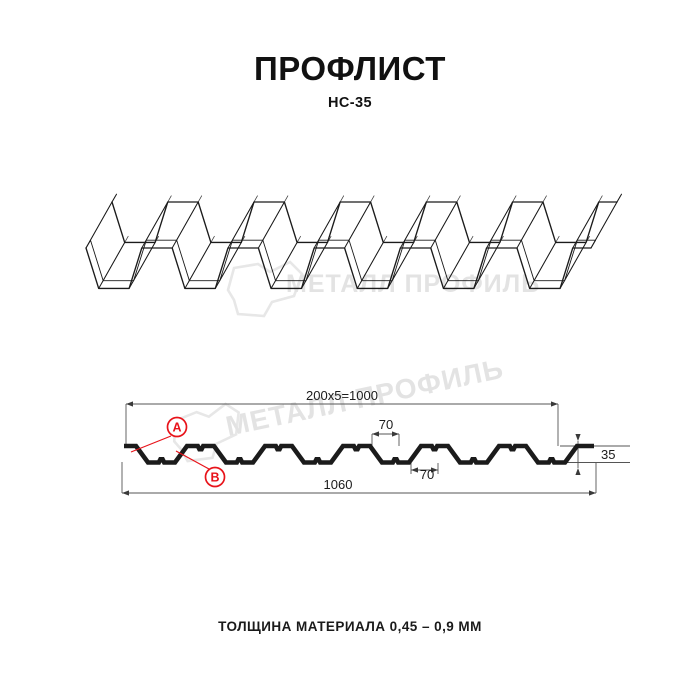 This screenshot has width=700, height=700. Describe the element at coordinates (151, 444) in the screenshot. I see `leader-line-a` at that location.